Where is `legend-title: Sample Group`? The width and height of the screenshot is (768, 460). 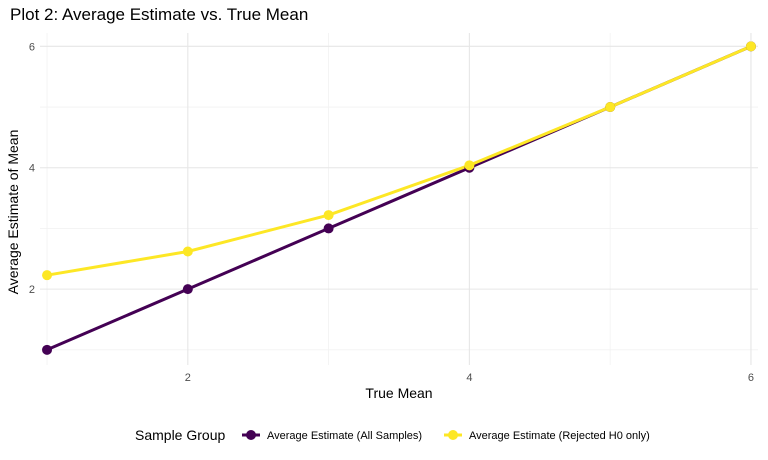 legend-title: Sample Group is located at coordinates (180, 435).